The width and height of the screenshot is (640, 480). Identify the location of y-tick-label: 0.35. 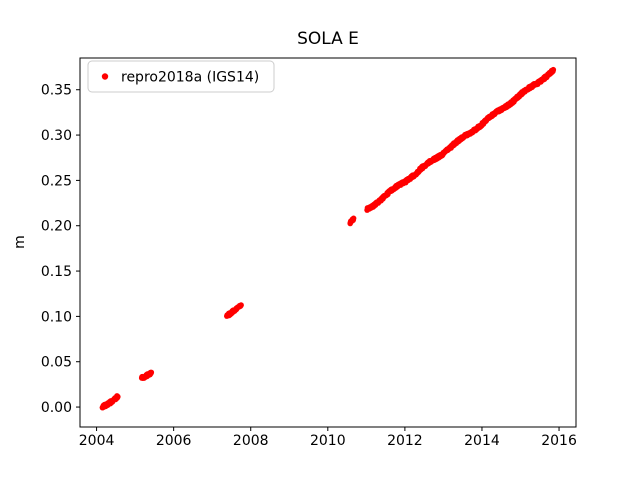
(56, 91).